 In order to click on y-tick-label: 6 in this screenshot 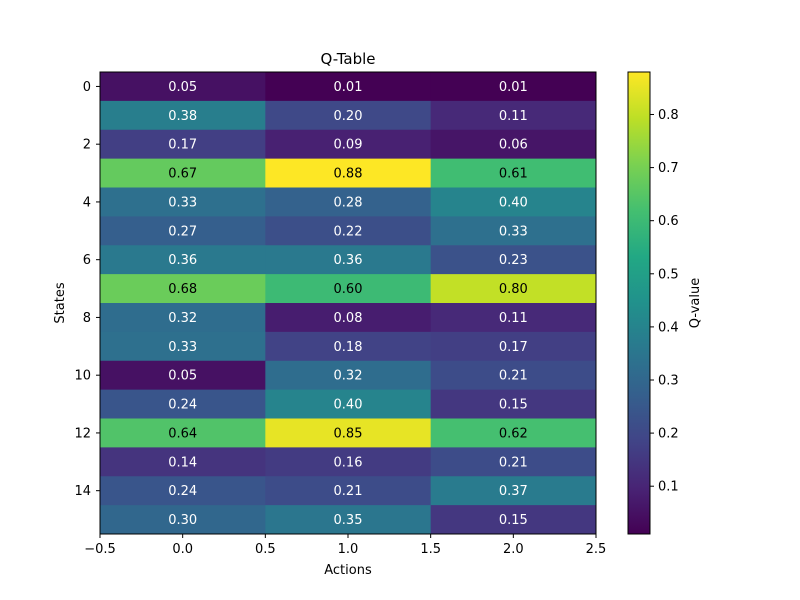, I will do `click(87, 260)`.